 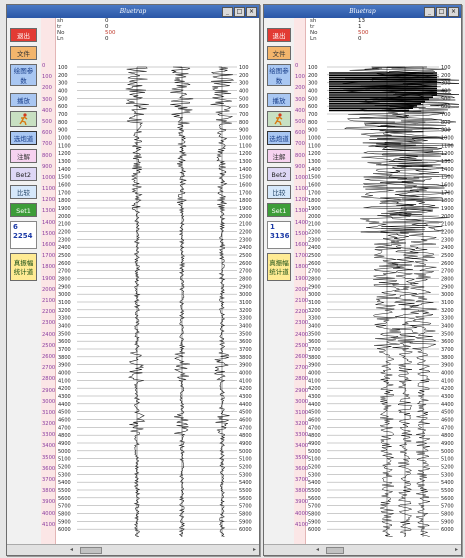 What do you see at coordinates (245, 287) in the screenshot?
I see `time-label-right: 2900` at bounding box center [245, 287].